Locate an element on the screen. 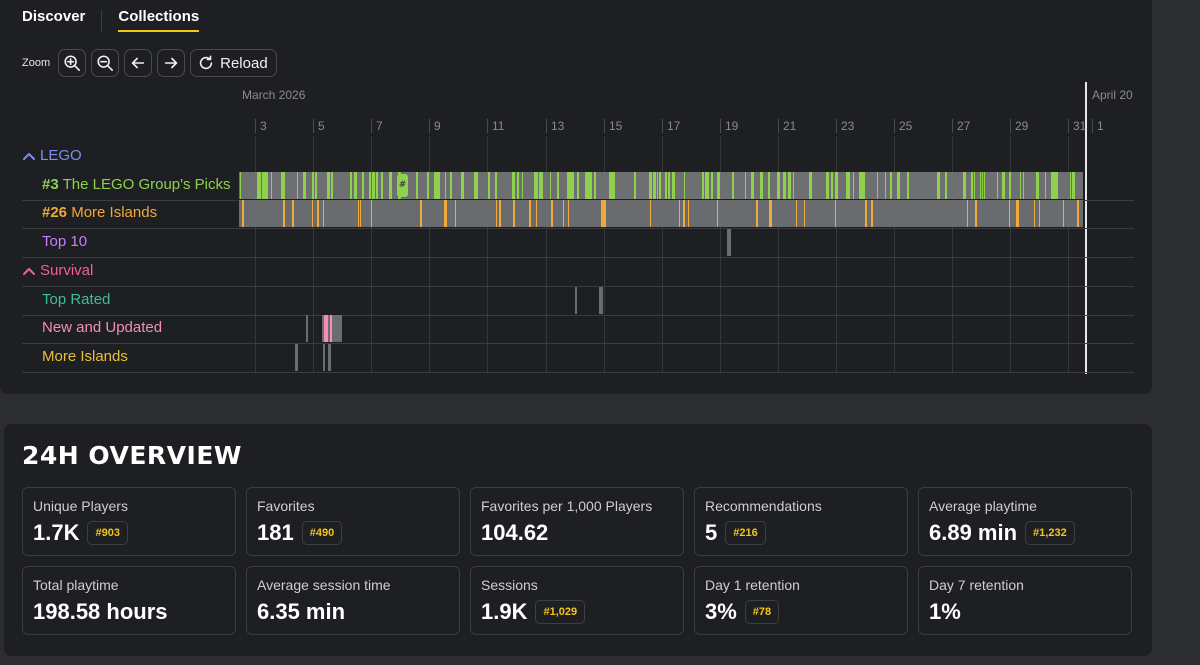 The height and width of the screenshot is (665, 1200). collection-group-toggle: Survival is located at coordinates (57, 271).